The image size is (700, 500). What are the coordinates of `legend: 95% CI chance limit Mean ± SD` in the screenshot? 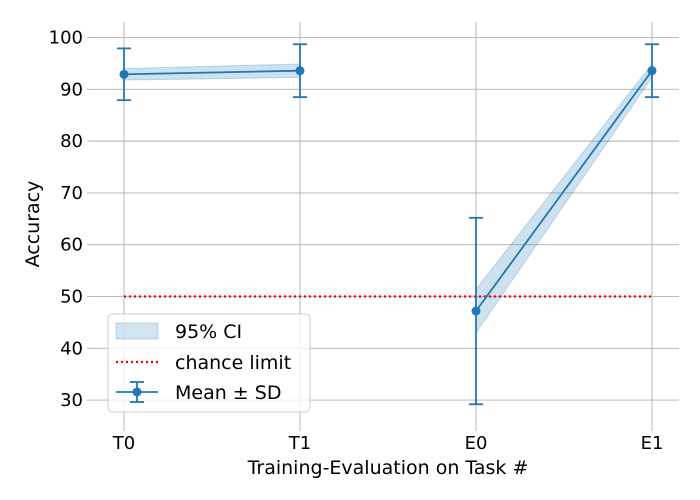 It's located at (209, 363).